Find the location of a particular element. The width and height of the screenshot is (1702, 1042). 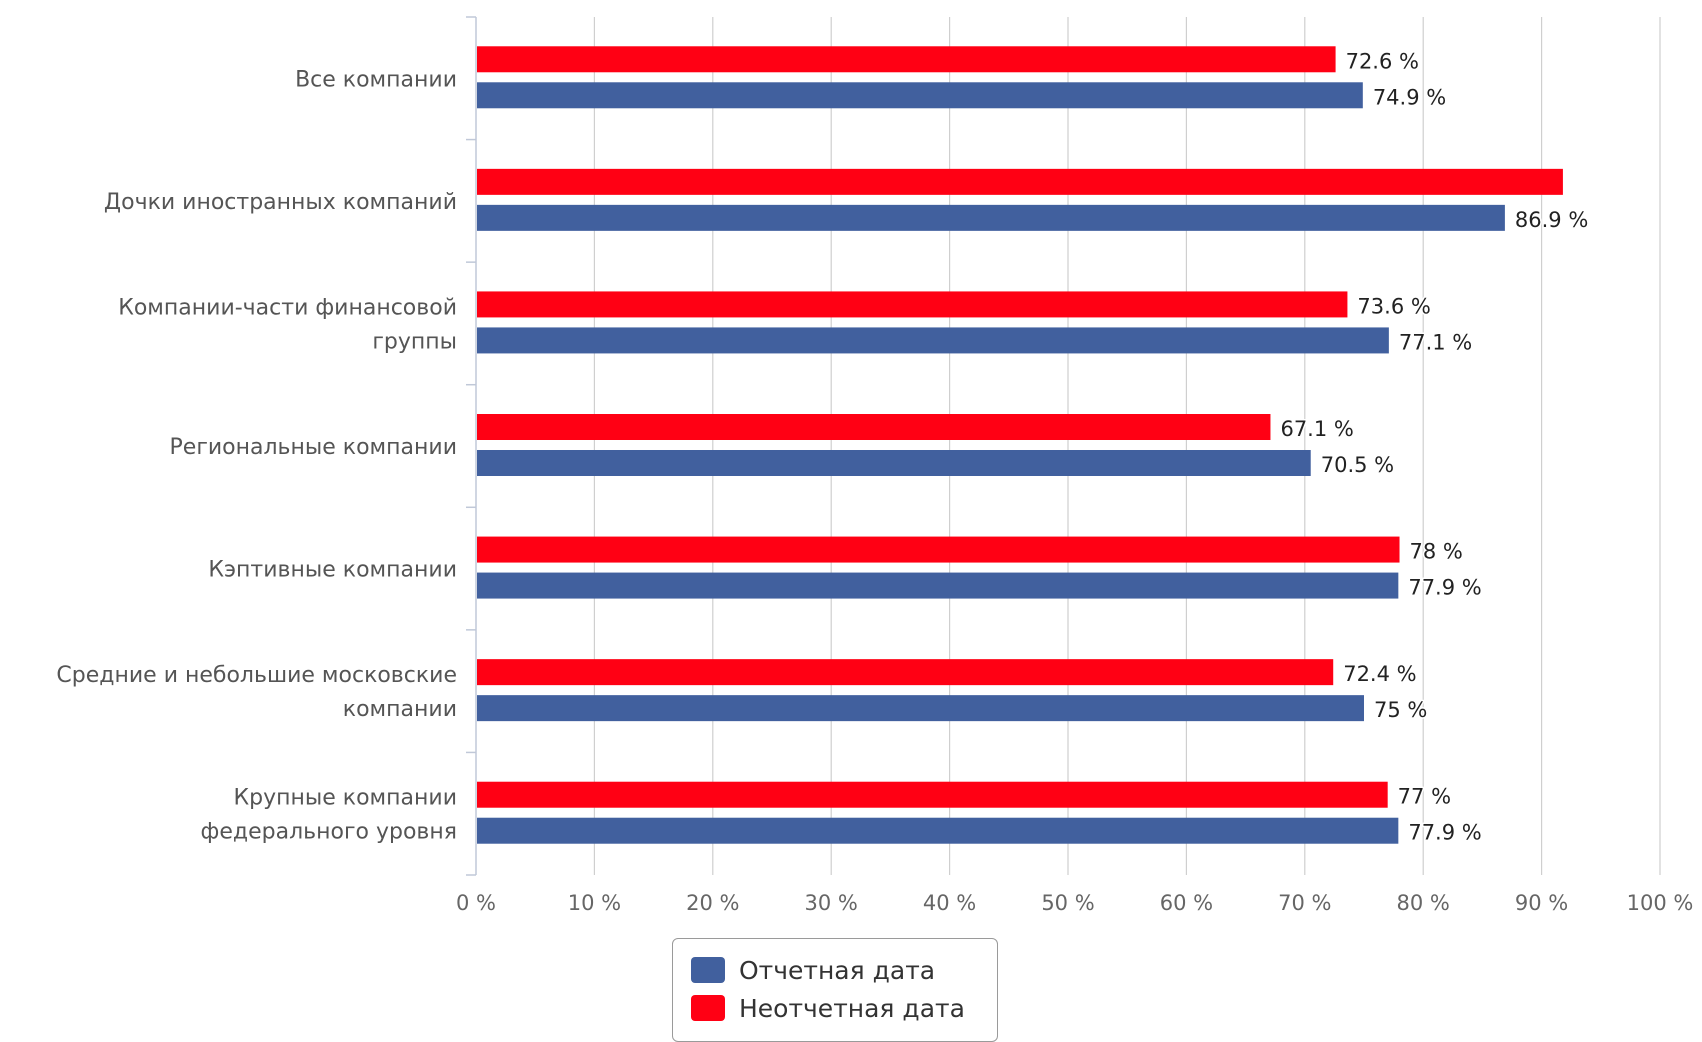

data-label: 72.4 % is located at coordinates (1379, 674).